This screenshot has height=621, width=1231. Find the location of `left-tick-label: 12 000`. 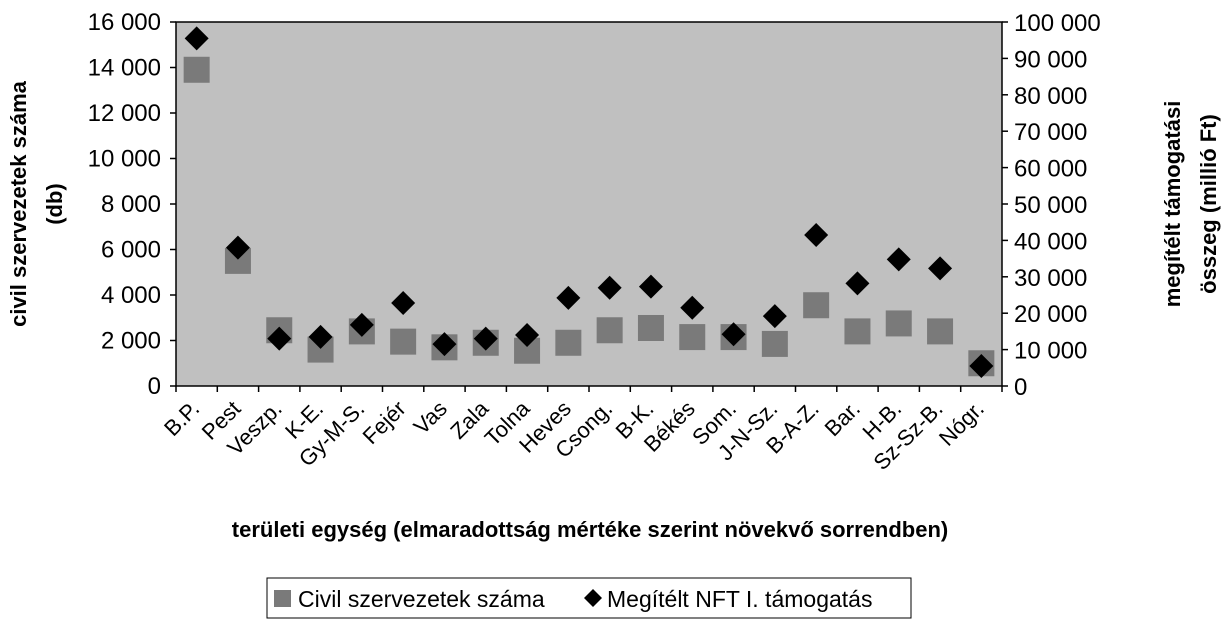

left-tick-label: 12 000 is located at coordinates (124, 113).